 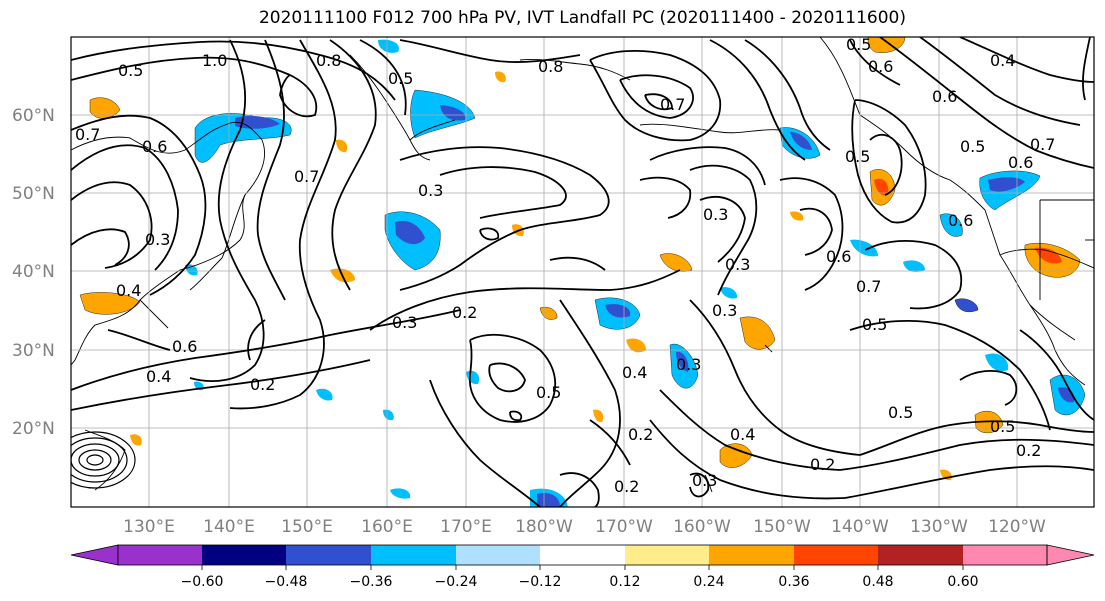 I want to click on colorbar-tick-label: 0.60, so click(x=962, y=582).